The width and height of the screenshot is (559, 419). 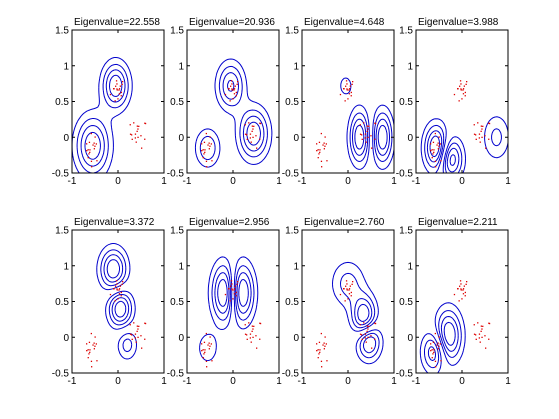 I want to click on panel-2: -1 0 1 -0.5 0 0.5 1 1.5 Eigenvalue=20.936, so click(x=224, y=102).